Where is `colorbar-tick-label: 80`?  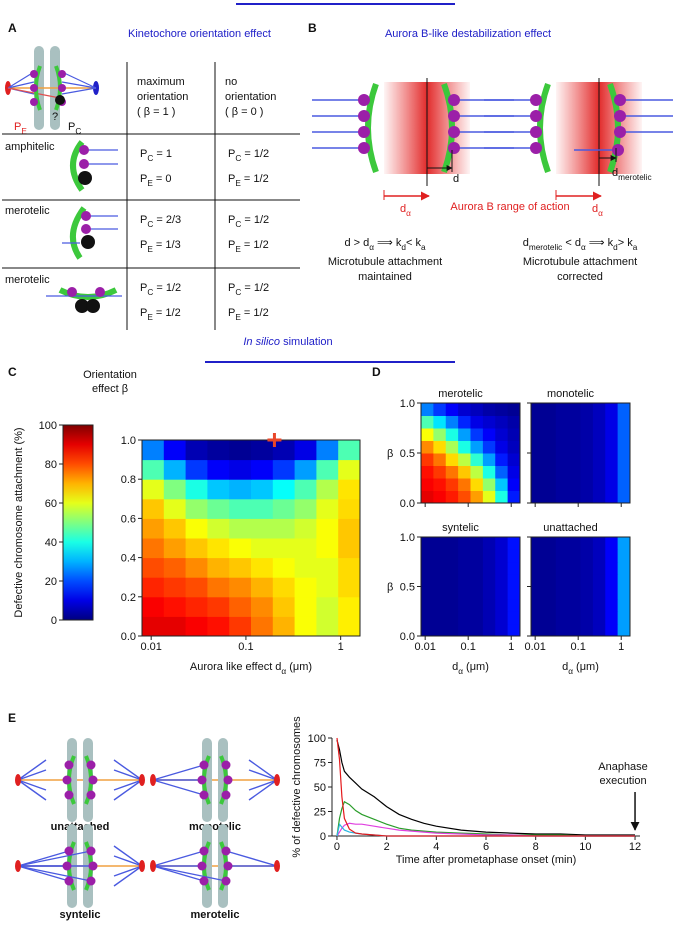
colorbar-tick-label: 80 is located at coordinates (51, 465).